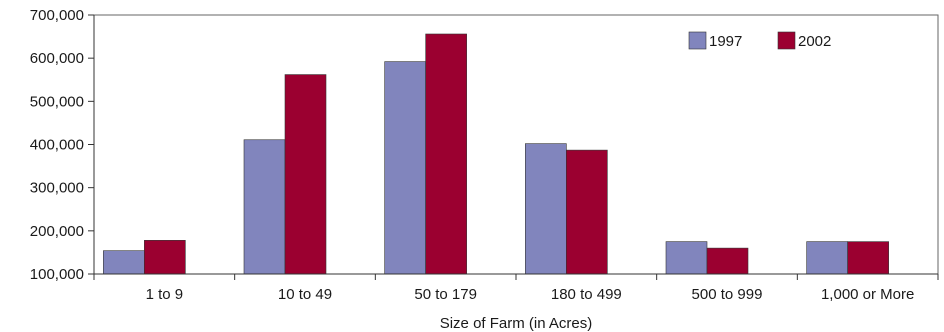 The width and height of the screenshot is (944, 332). What do you see at coordinates (445, 294) in the screenshot?
I see `x-tick-label: 50 to 179` at bounding box center [445, 294].